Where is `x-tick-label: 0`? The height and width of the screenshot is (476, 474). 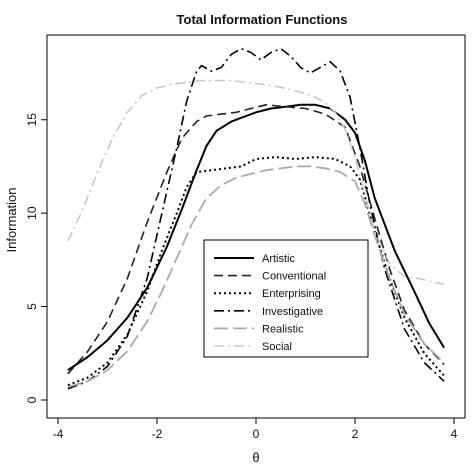
x-tick-label: 0 is located at coordinates (256, 434).